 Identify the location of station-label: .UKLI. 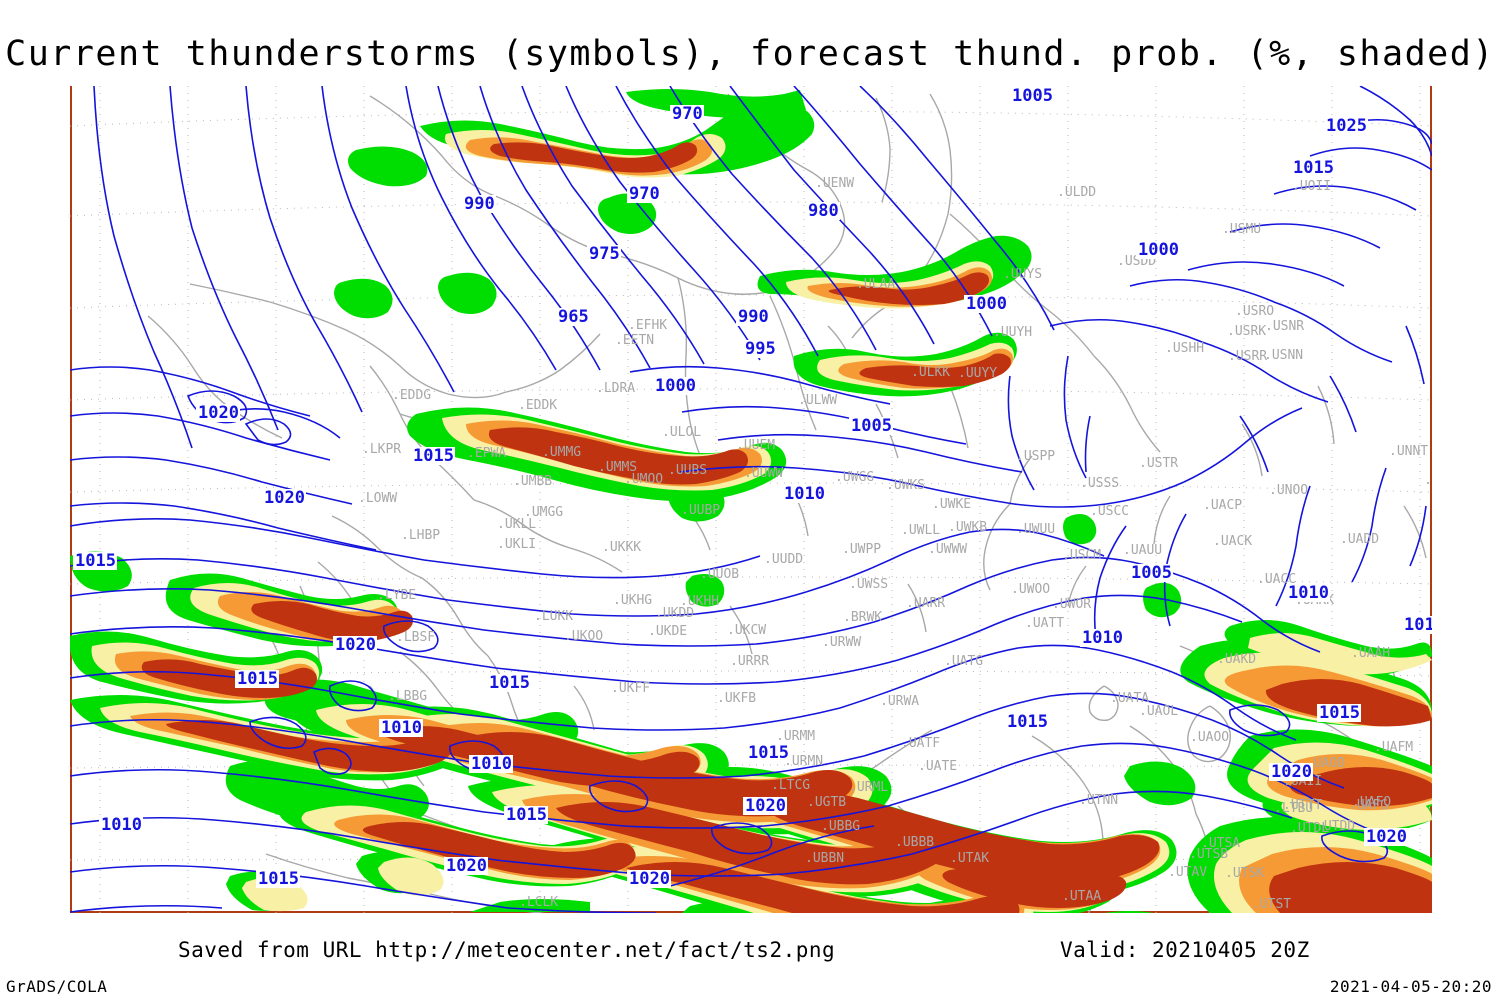
(516, 544).